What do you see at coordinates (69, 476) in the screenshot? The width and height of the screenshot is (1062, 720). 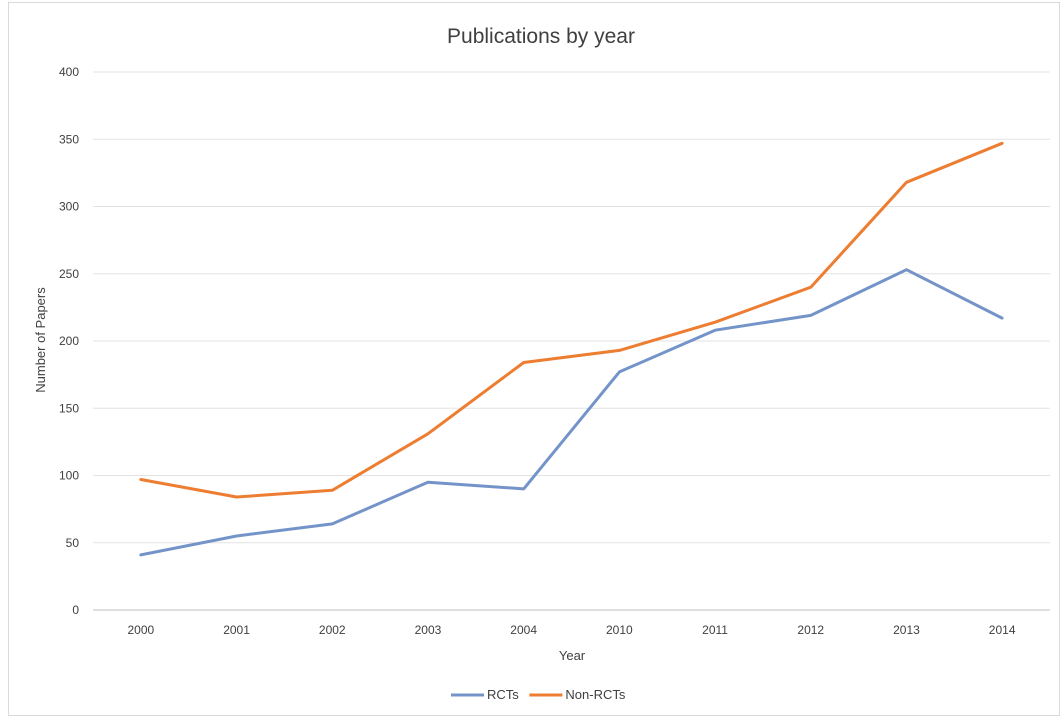 I see `y-tick-label: 100` at bounding box center [69, 476].